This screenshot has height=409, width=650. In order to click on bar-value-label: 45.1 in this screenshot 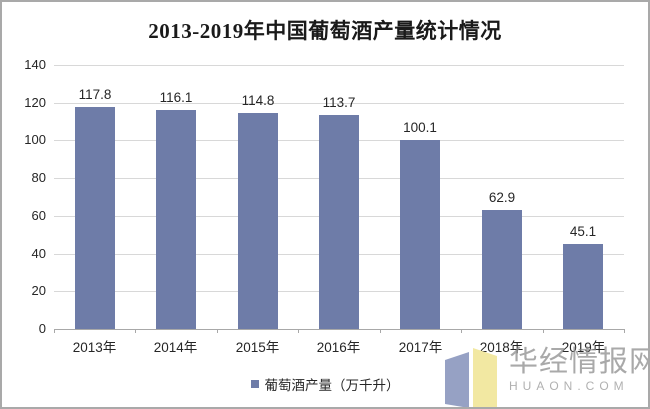, I will do `click(583, 231)`.